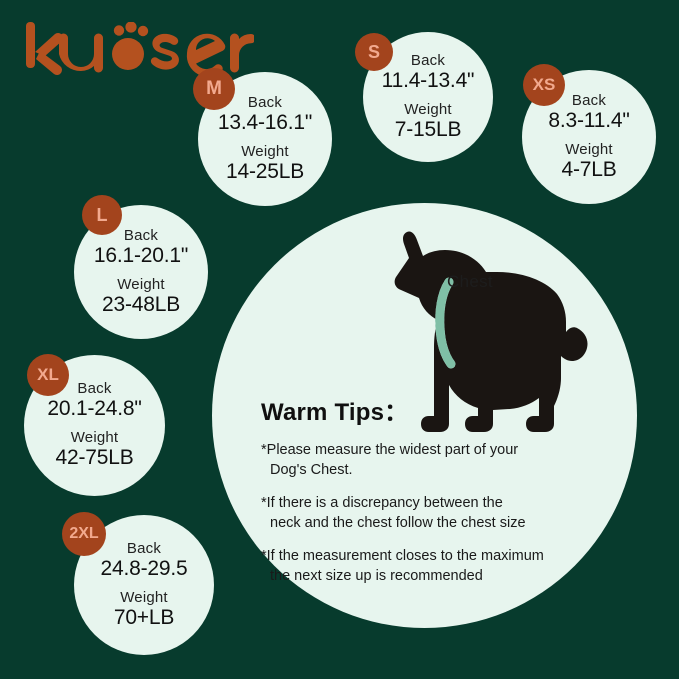 The height and width of the screenshot is (679, 679). Describe the element at coordinates (265, 171) in the screenshot. I see `weight-value: 14-25LB` at that location.